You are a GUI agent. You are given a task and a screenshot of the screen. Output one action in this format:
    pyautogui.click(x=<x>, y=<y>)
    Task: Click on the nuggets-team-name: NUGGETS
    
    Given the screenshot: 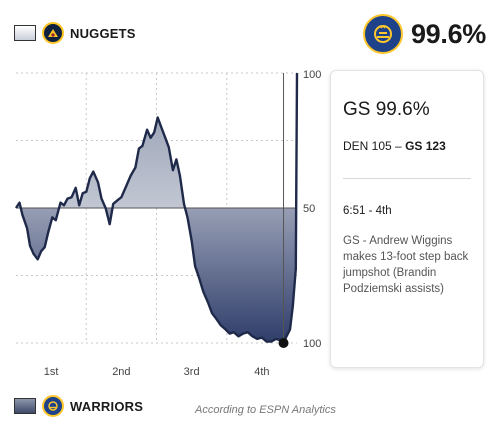 What is the action you would take?
    pyautogui.click(x=103, y=33)
    